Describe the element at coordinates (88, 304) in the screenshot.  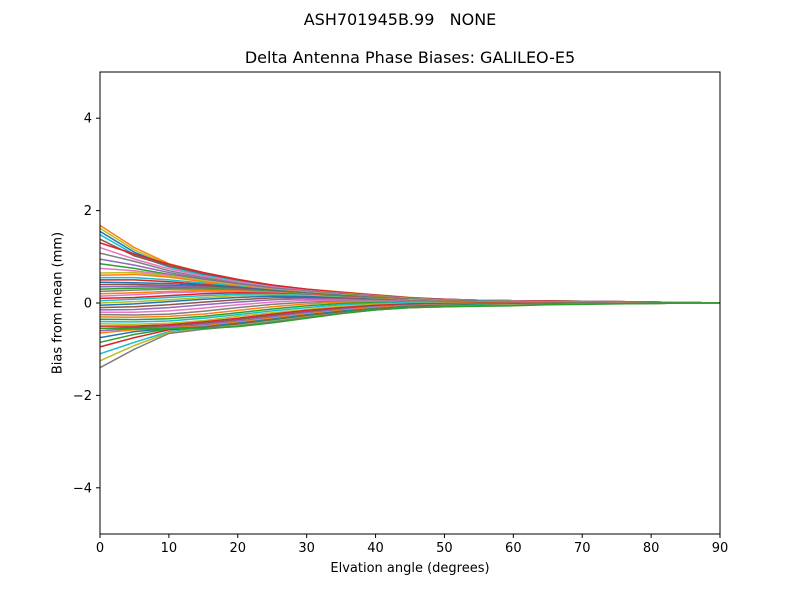
I see `y-tick-label: 0` at that location.